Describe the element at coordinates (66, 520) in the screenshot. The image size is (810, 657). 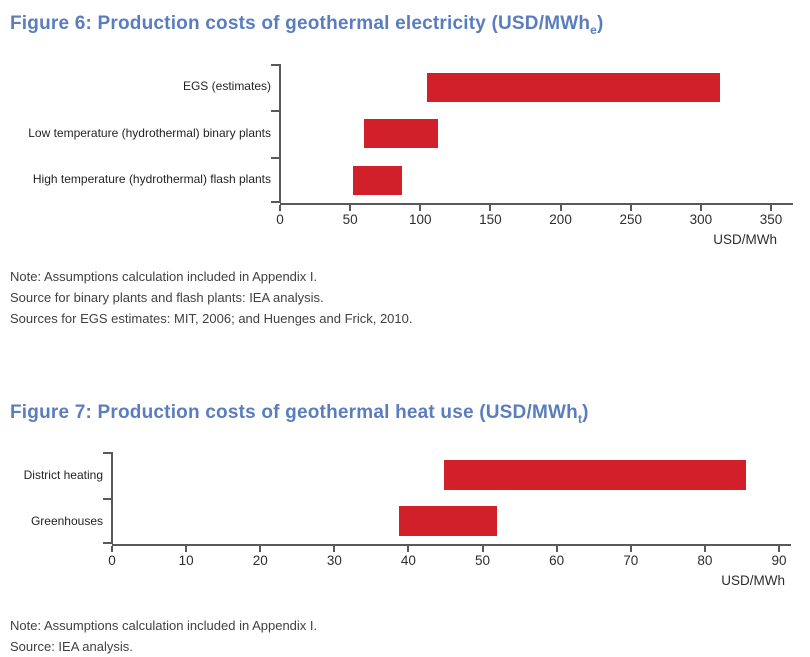
I see `category-label: Greenhouses` at that location.